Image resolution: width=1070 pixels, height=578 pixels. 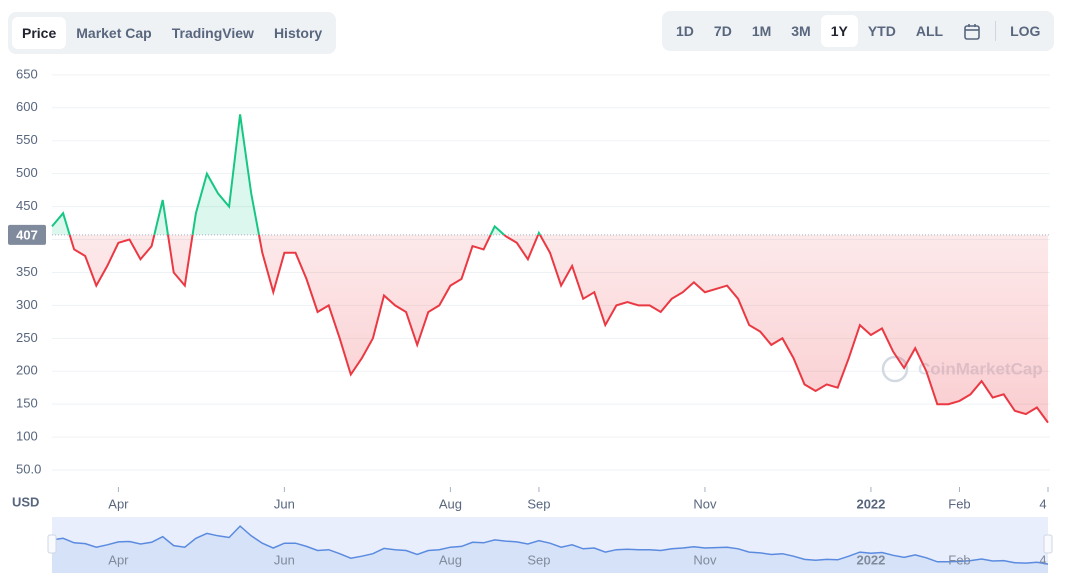 I want to click on calendar-button, so click(x=972, y=31).